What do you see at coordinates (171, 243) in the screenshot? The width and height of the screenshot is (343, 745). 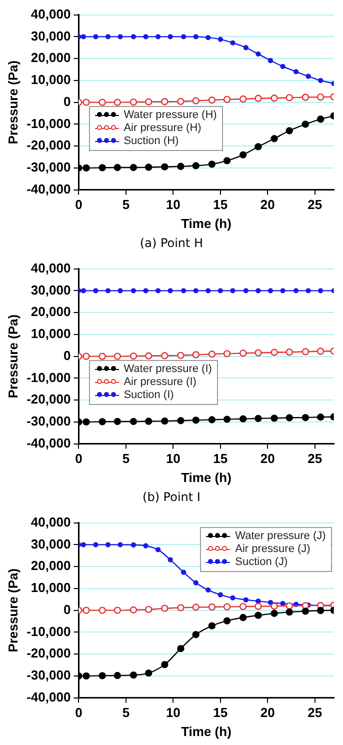 I see `text: (a) Point H` at bounding box center [171, 243].